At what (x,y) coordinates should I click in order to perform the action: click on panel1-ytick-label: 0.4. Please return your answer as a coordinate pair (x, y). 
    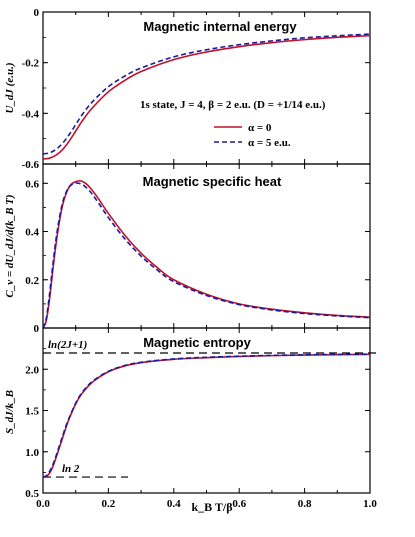
    Looking at the image, I should click on (32, 233).